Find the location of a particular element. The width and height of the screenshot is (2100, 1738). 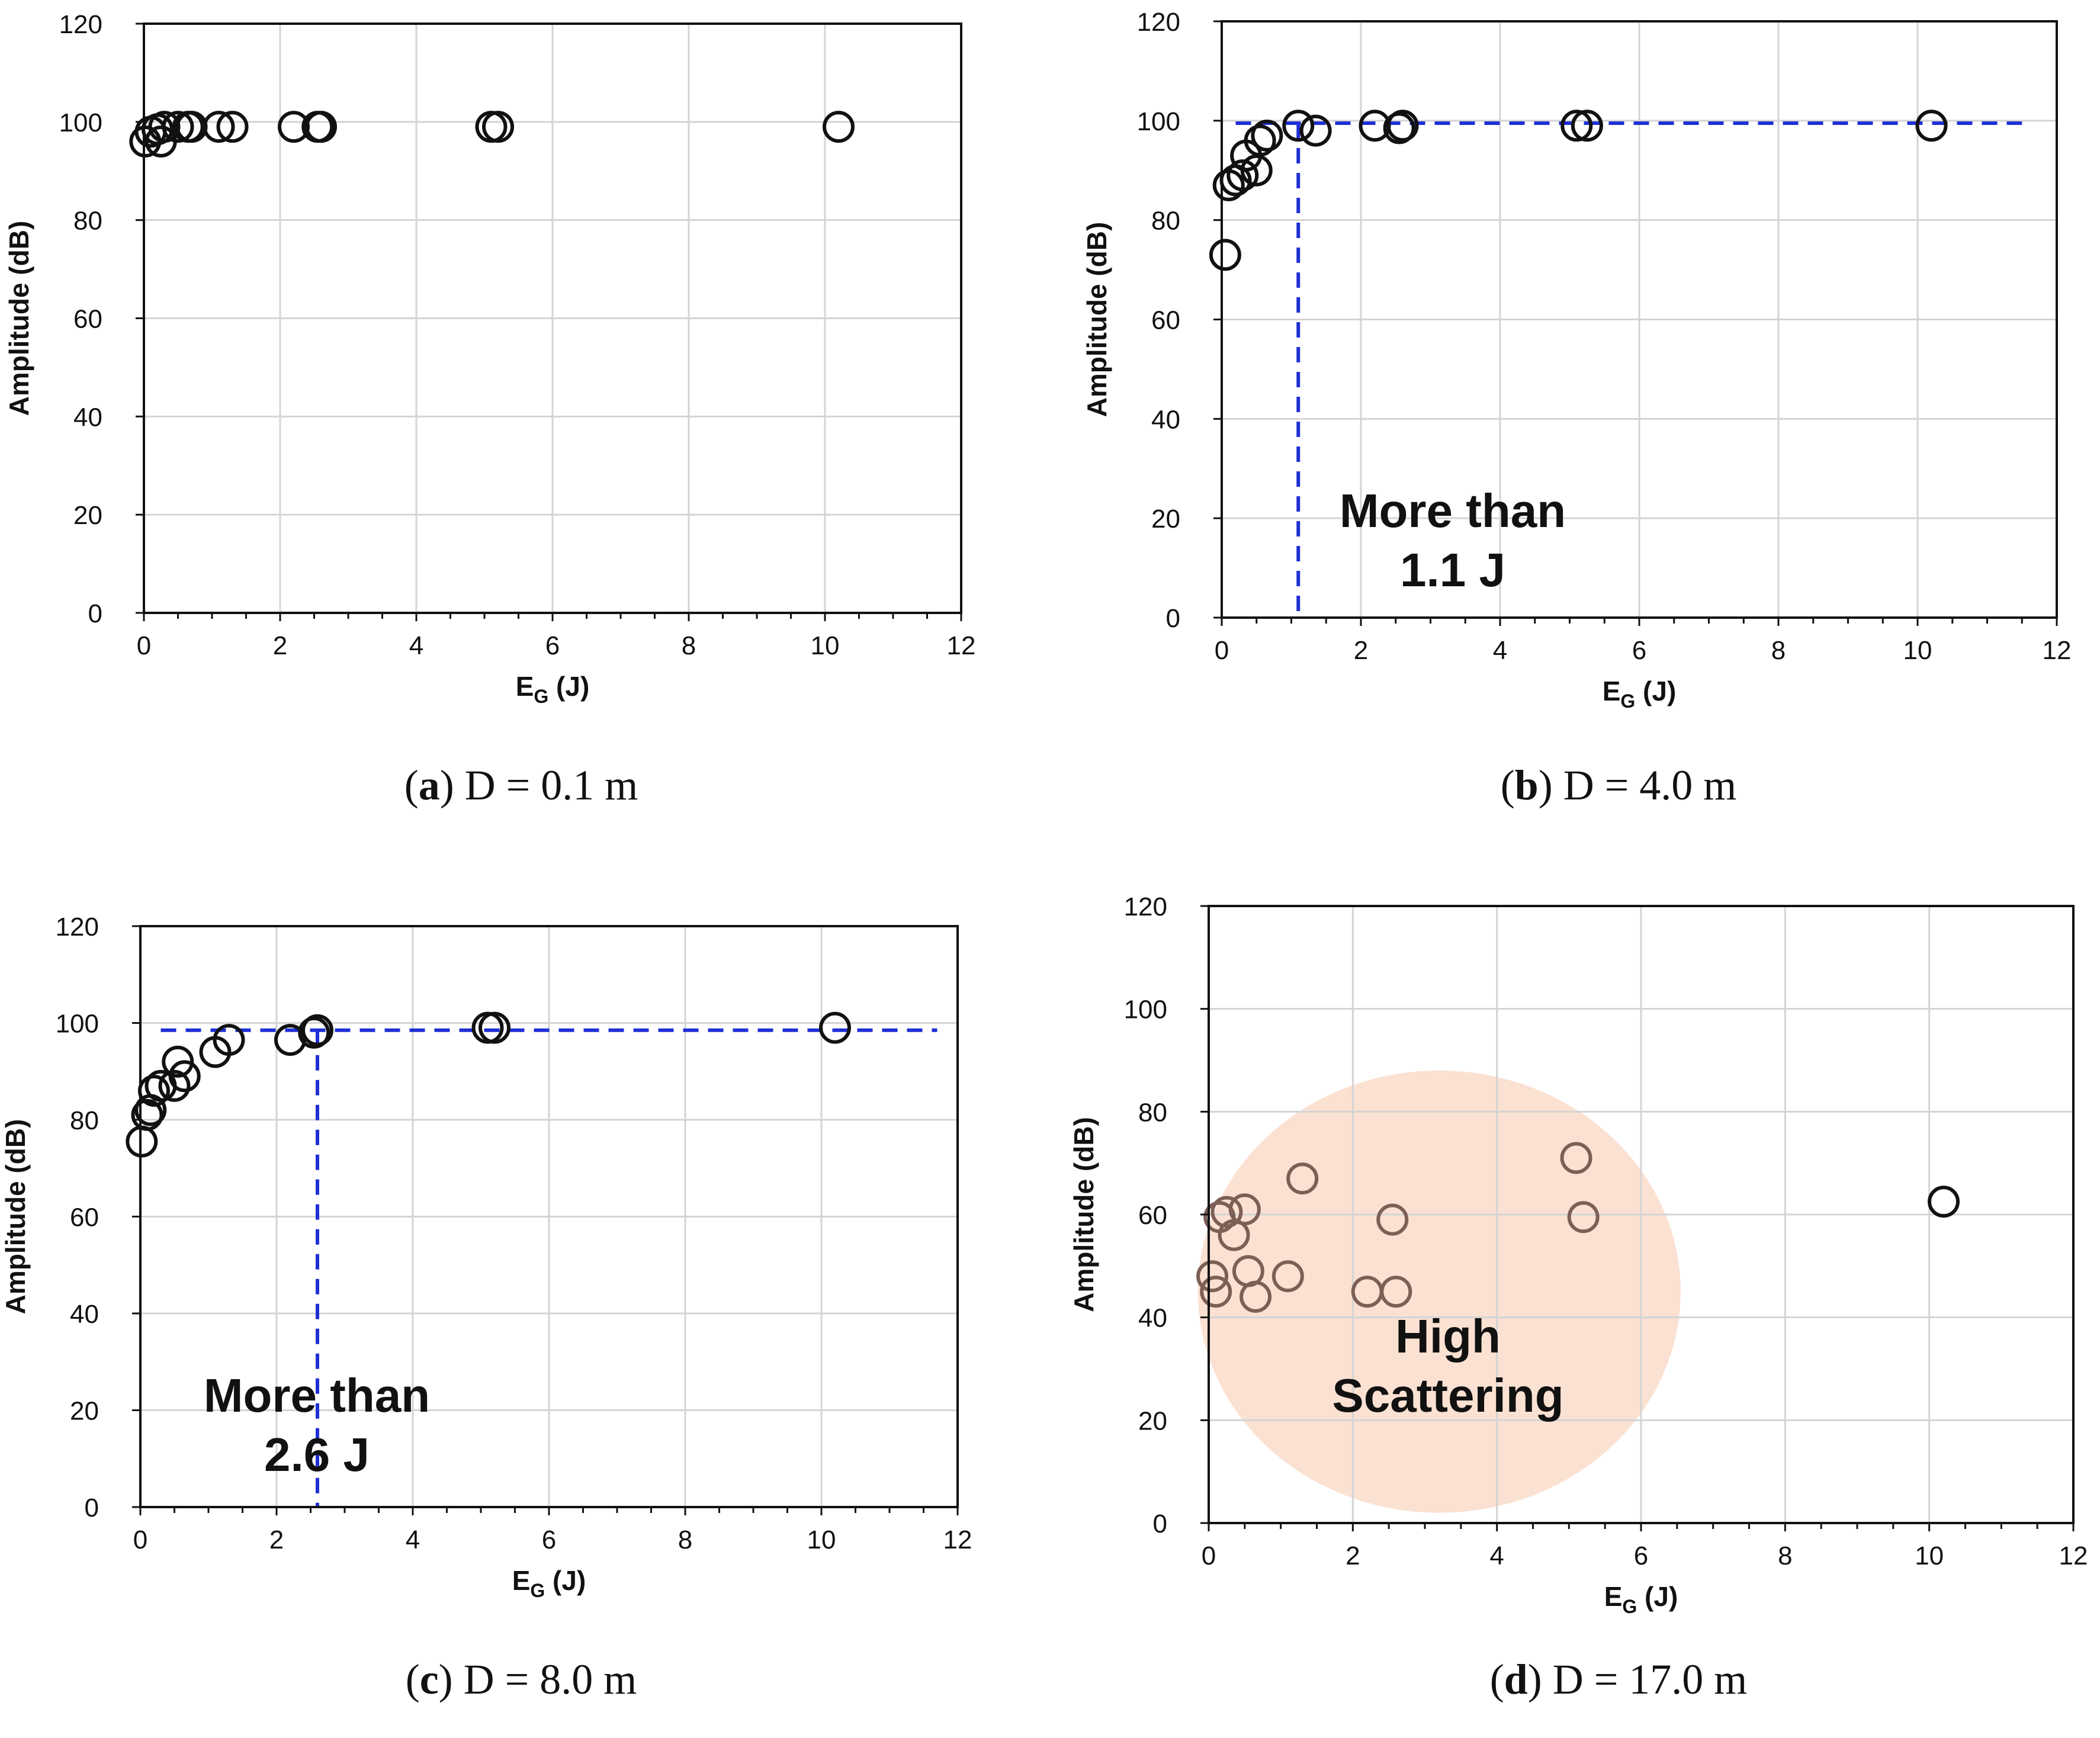

annotation-line-1: High is located at coordinates (1448, 1336).